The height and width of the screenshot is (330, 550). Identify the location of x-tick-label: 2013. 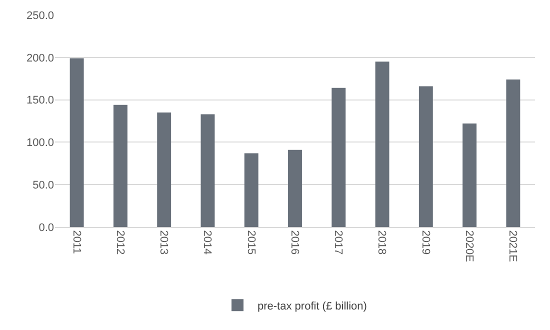
(164, 242).